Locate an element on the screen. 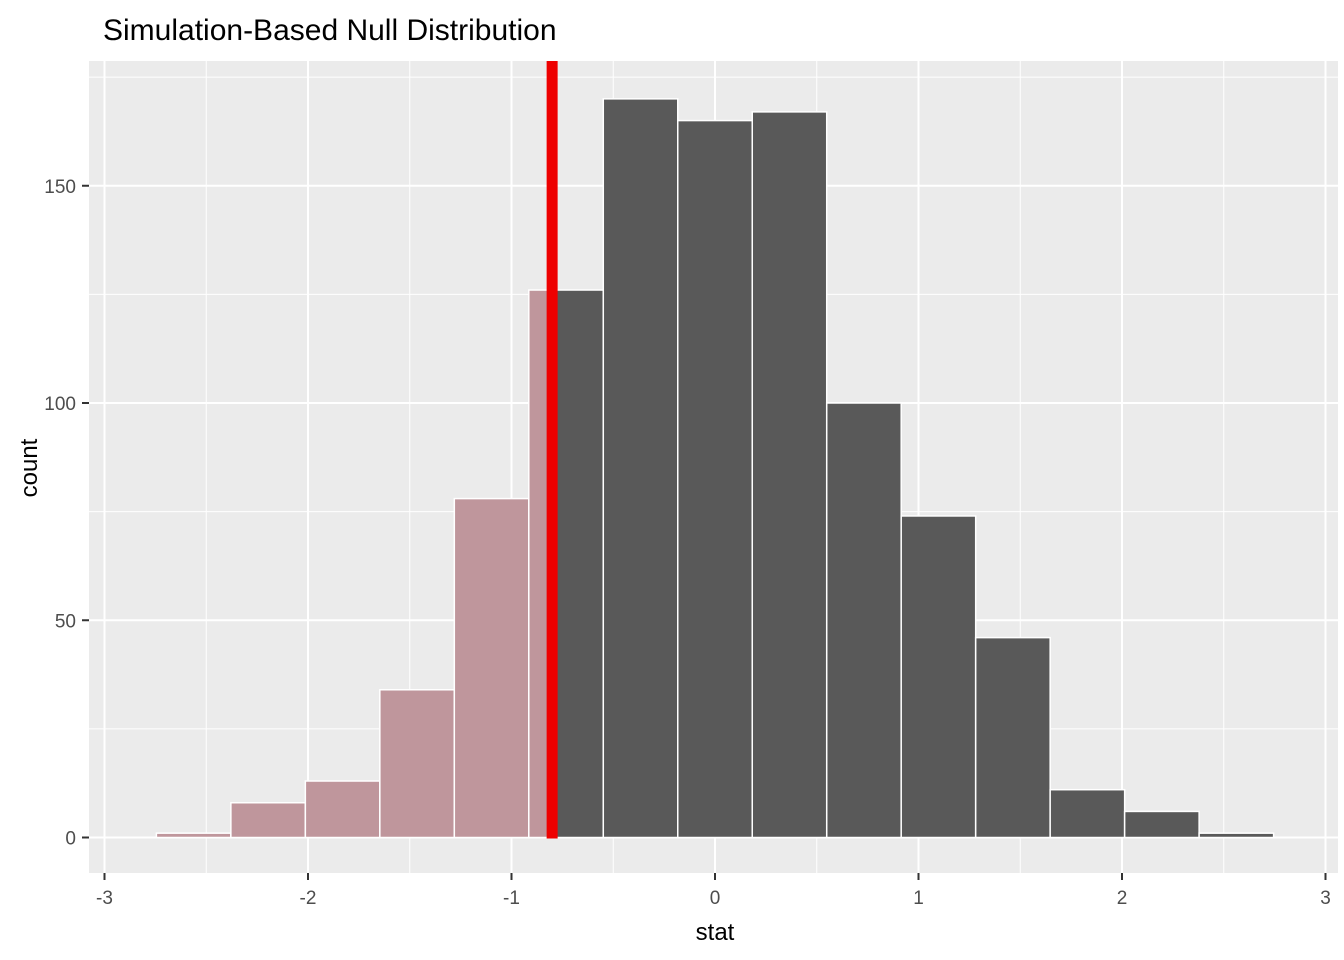  y-tick-label: 50 is located at coordinates (65, 621).